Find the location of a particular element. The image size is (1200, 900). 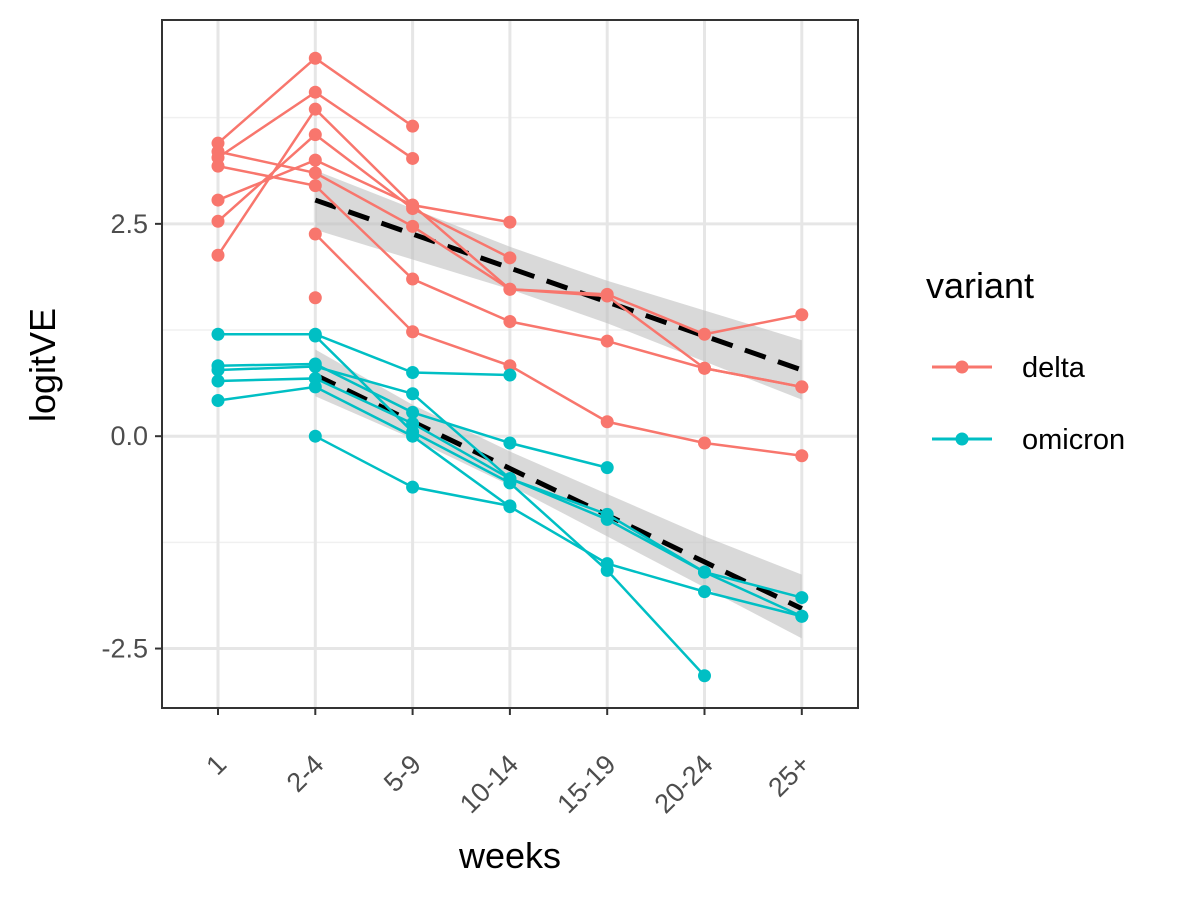

legend-label: omicron is located at coordinates (1073, 440).